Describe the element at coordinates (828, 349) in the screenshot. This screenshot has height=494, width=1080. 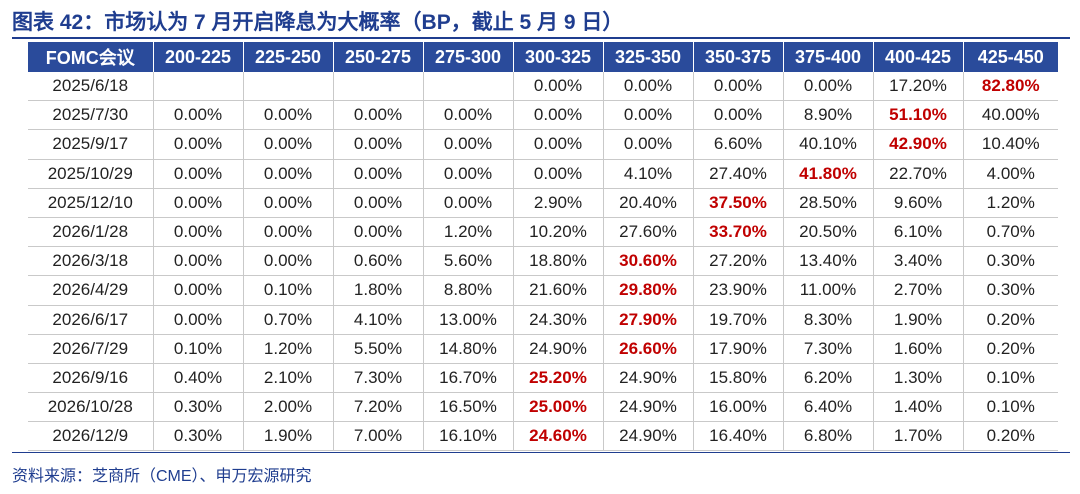
I see `probability-cell: 7.30%` at that location.